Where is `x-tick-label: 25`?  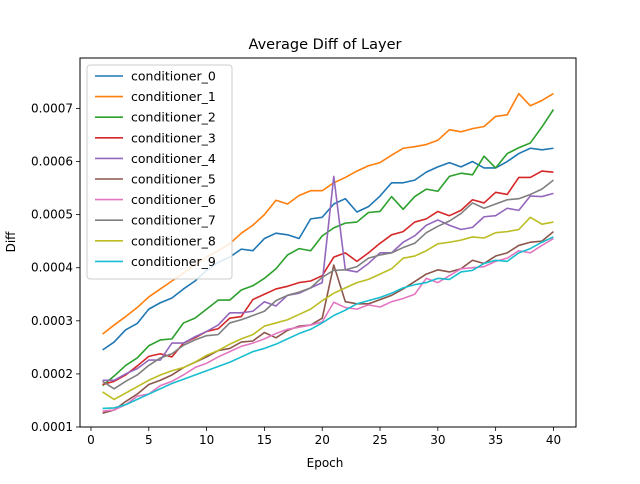
x-tick-label: 25 is located at coordinates (379, 440).